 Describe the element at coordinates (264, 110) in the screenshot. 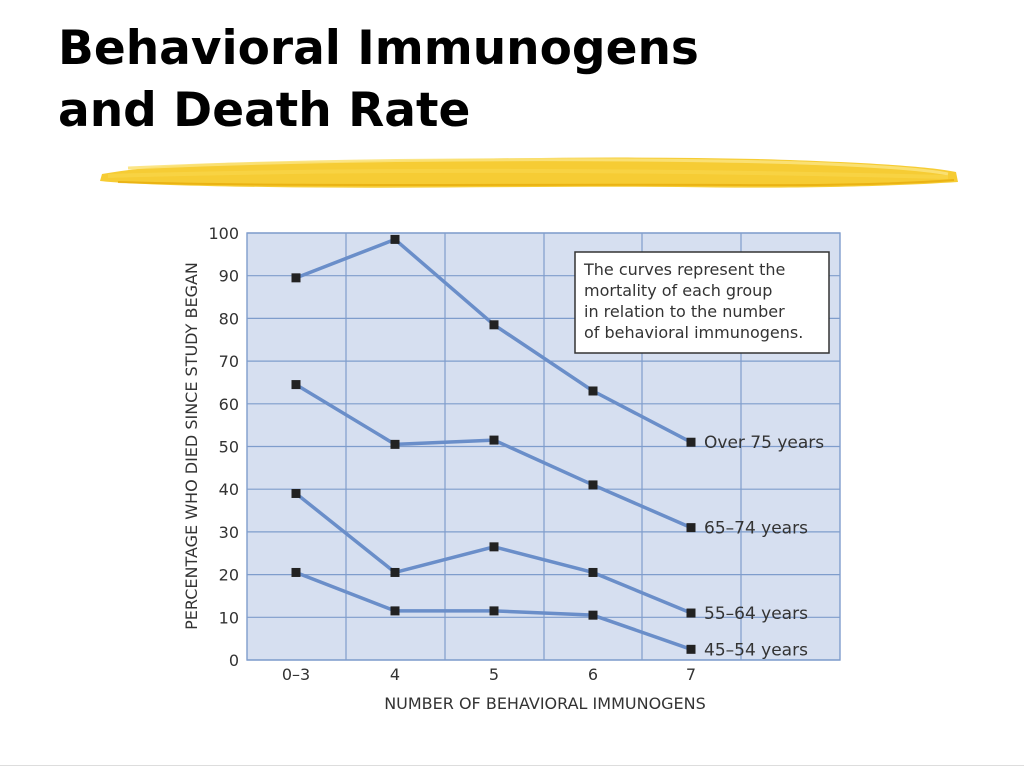

I see `slide-title-line-2: and Death Rate` at that location.